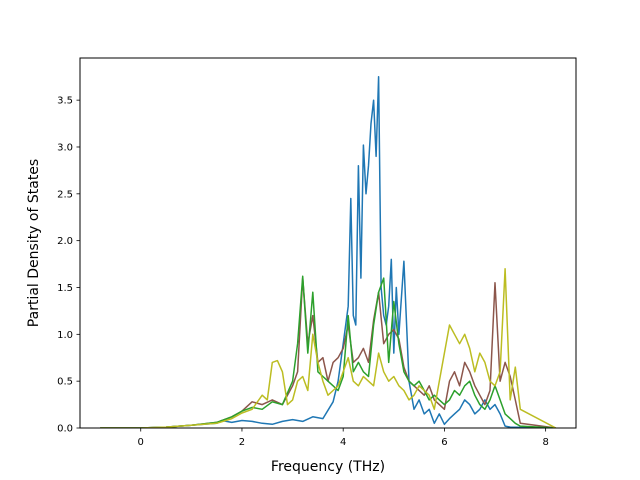 Image resolution: width=640 pixels, height=480 pixels. I want to click on y-axis-label: Partial Density of States, so click(34, 243).